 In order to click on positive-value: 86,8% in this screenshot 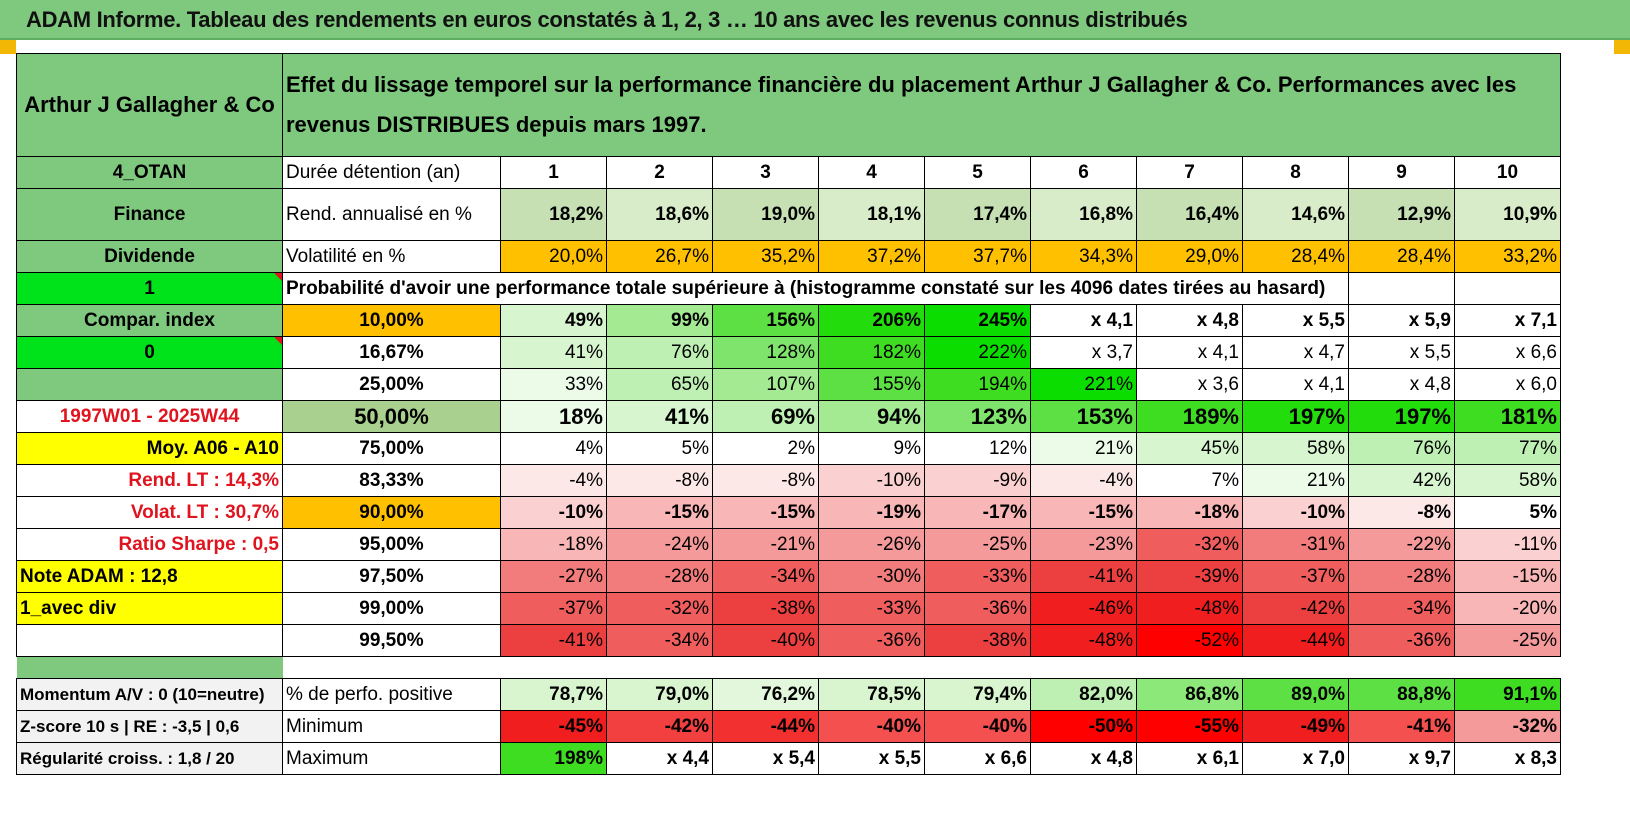, I will do `click(1189, 694)`.